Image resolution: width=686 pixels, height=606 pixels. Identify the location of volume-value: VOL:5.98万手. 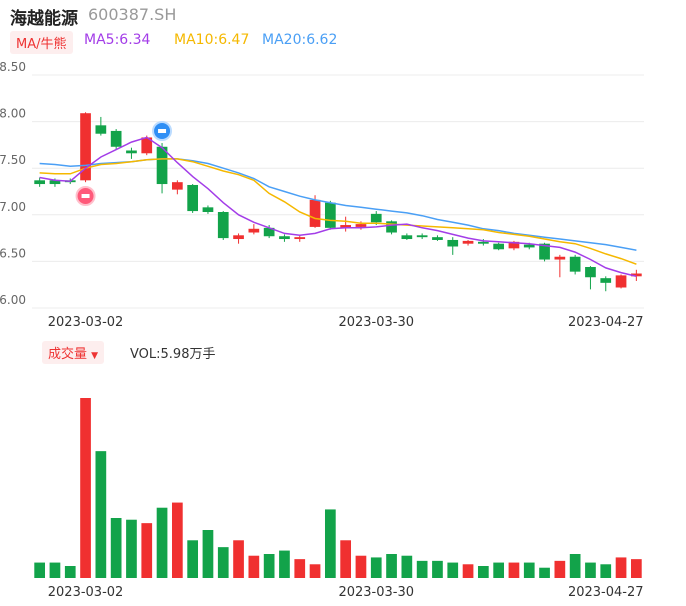
(173, 354).